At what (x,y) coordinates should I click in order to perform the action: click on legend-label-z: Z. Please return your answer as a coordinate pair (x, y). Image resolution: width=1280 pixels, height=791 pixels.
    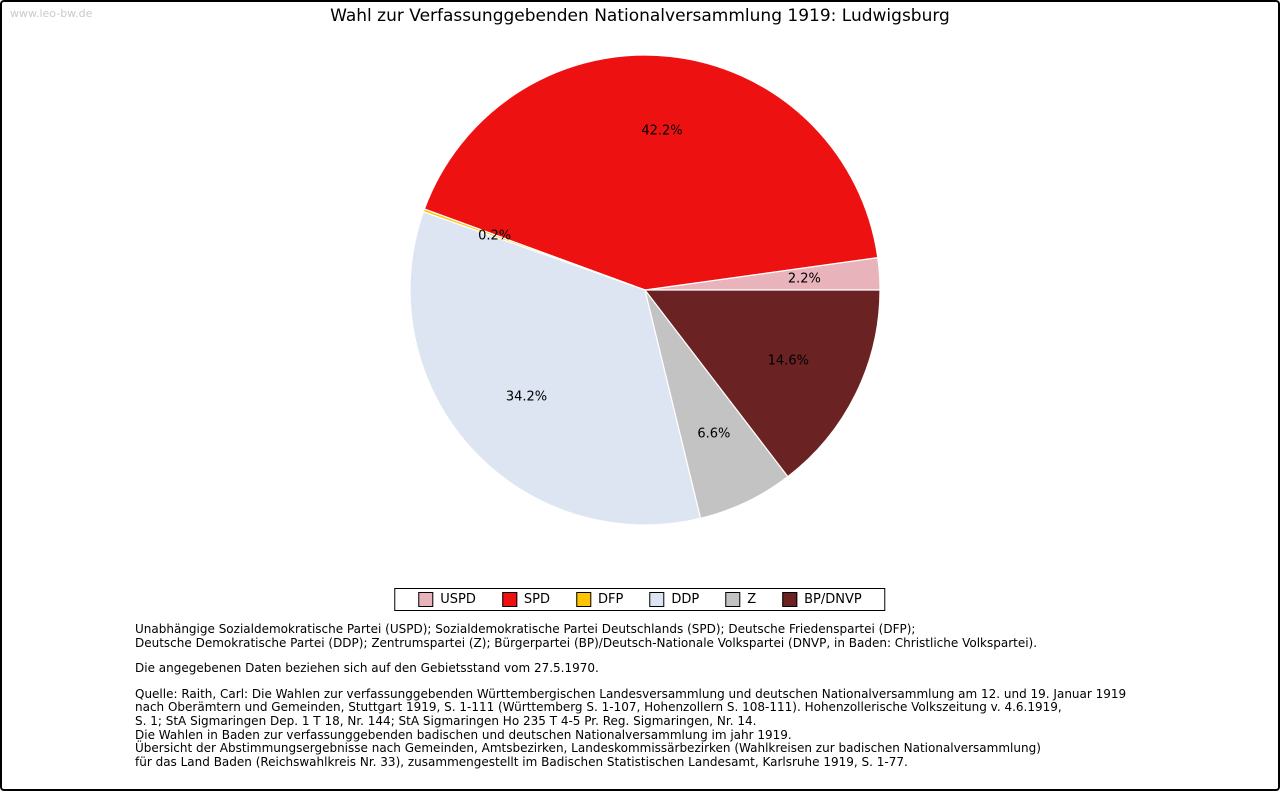
    Looking at the image, I should click on (752, 599).